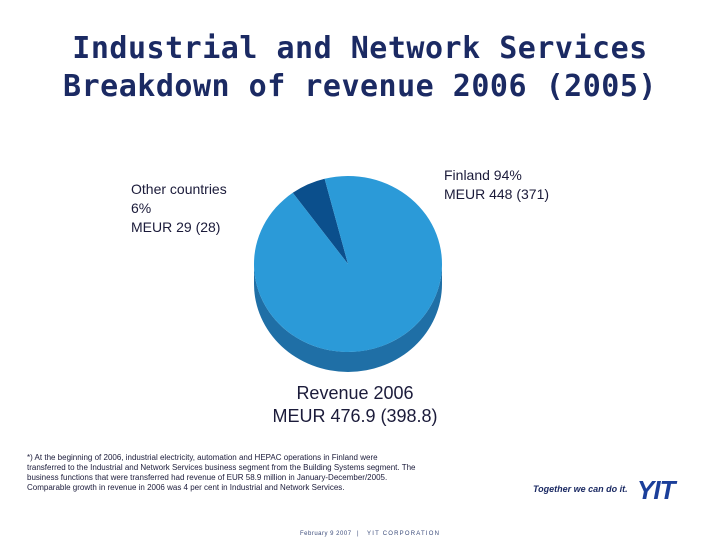  Describe the element at coordinates (355, 416) in the screenshot. I see `revenue-total-line-2: MEUR 476.9 (398.8)` at that location.